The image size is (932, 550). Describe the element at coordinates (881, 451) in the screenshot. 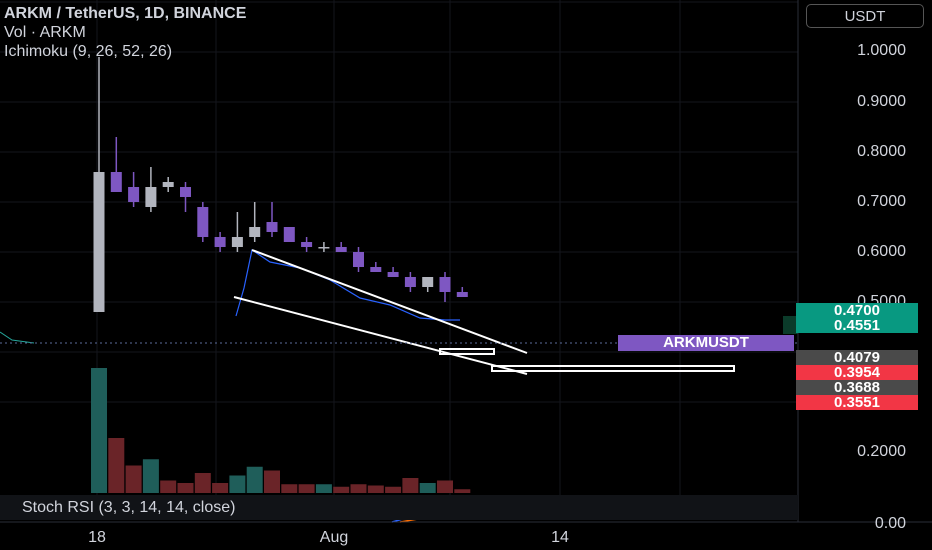

I see `price-axis-label: 0.2000` at that location.